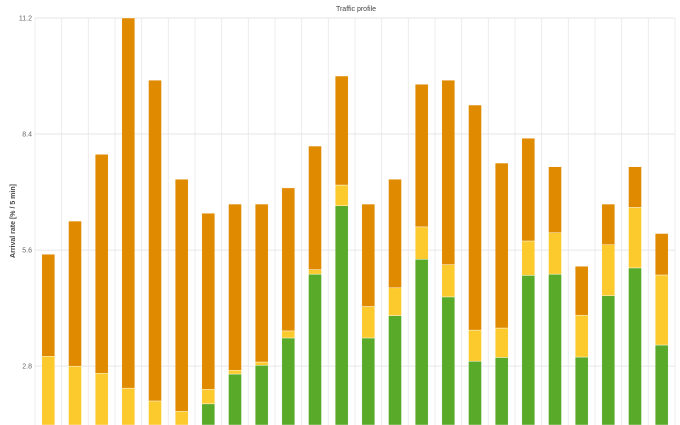 This screenshot has height=425, width=680. I want to click on y-tick-label: 5.6, so click(27, 251).